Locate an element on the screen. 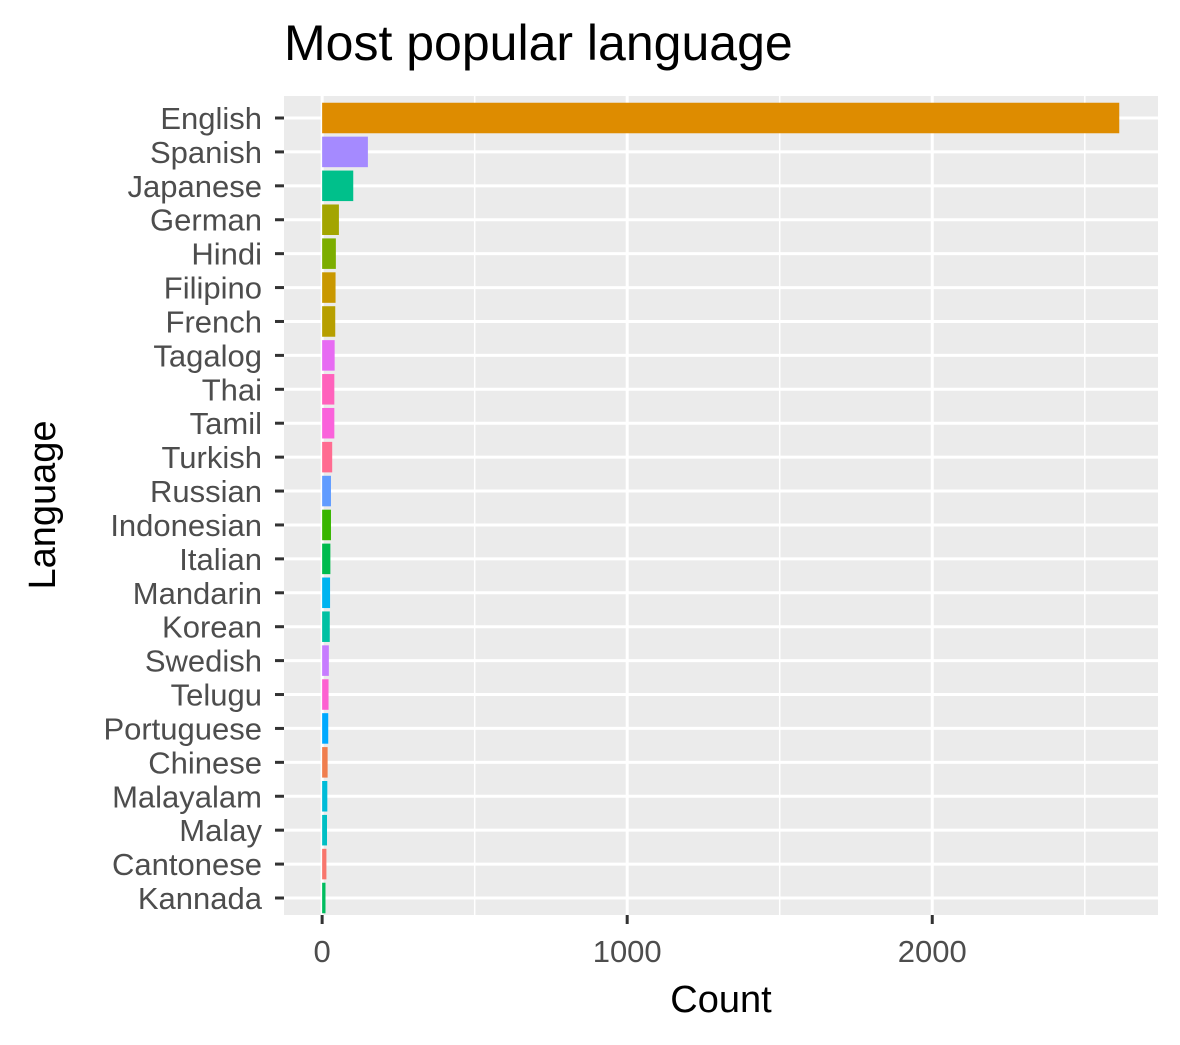  bar-korean is located at coordinates (326, 626).